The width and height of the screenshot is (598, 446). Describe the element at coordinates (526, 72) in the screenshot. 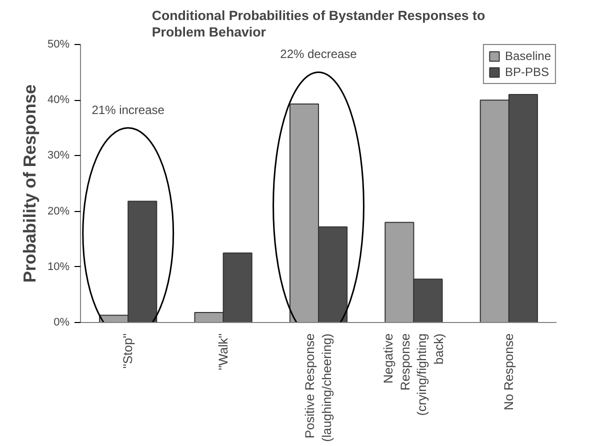

I see `legend-label: BP-PBS` at that location.